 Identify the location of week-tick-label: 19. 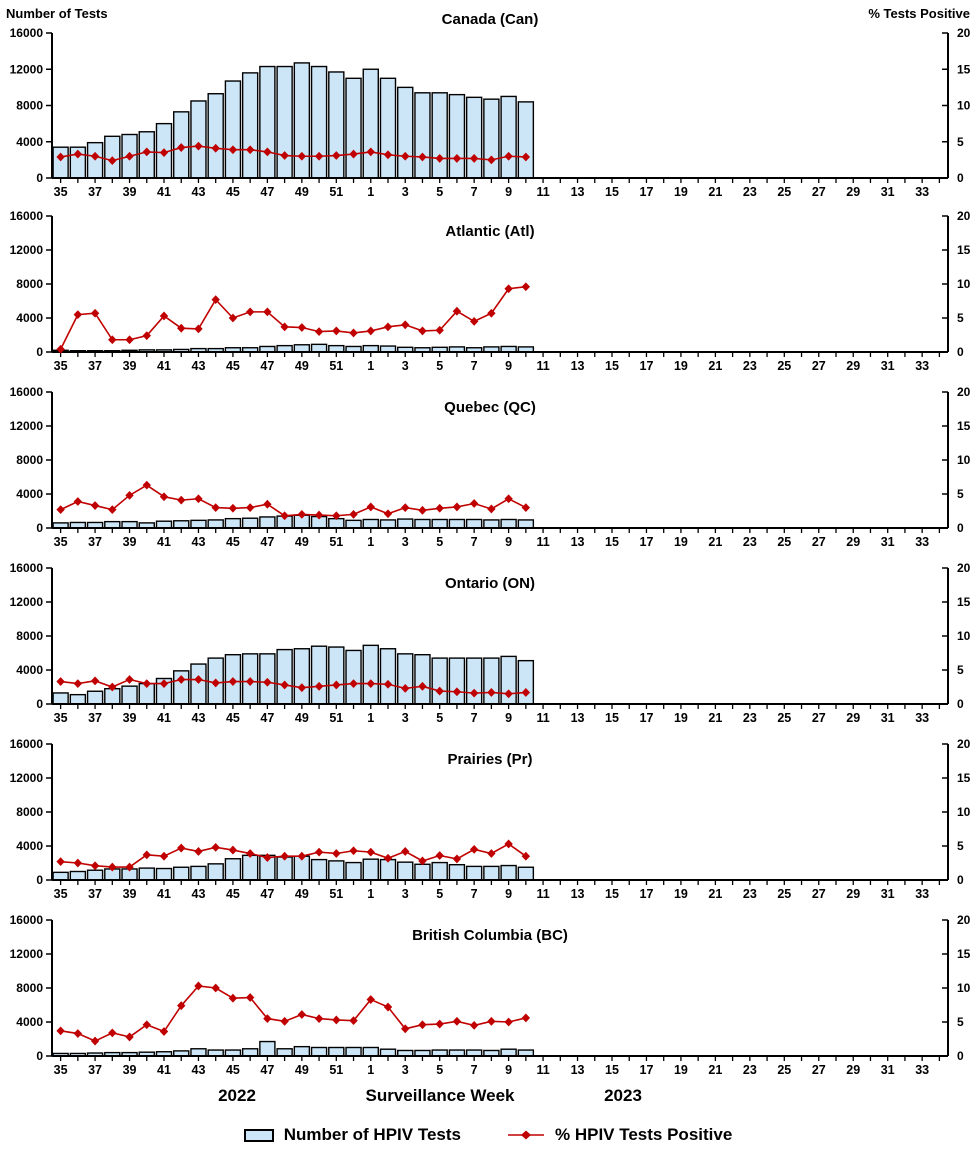
(681, 542).